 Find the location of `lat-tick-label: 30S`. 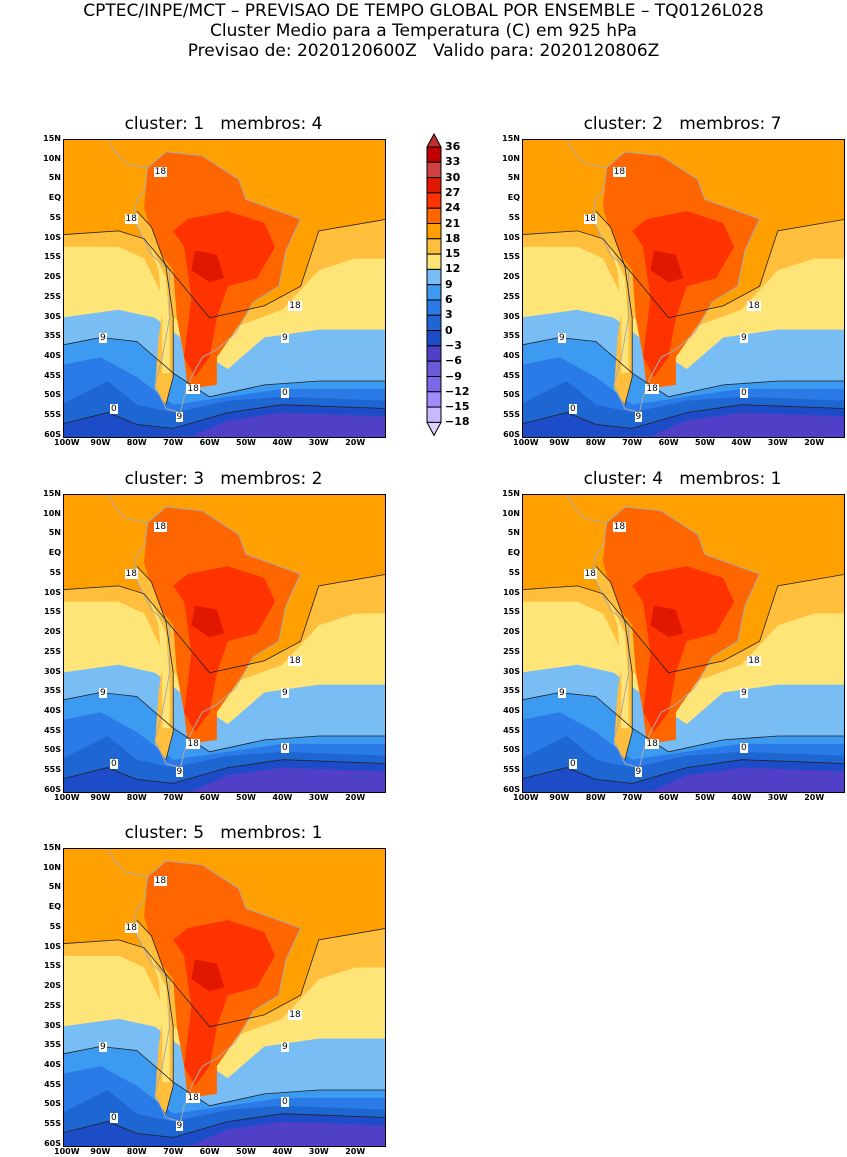

lat-tick-label: 30S is located at coordinates (511, 671).